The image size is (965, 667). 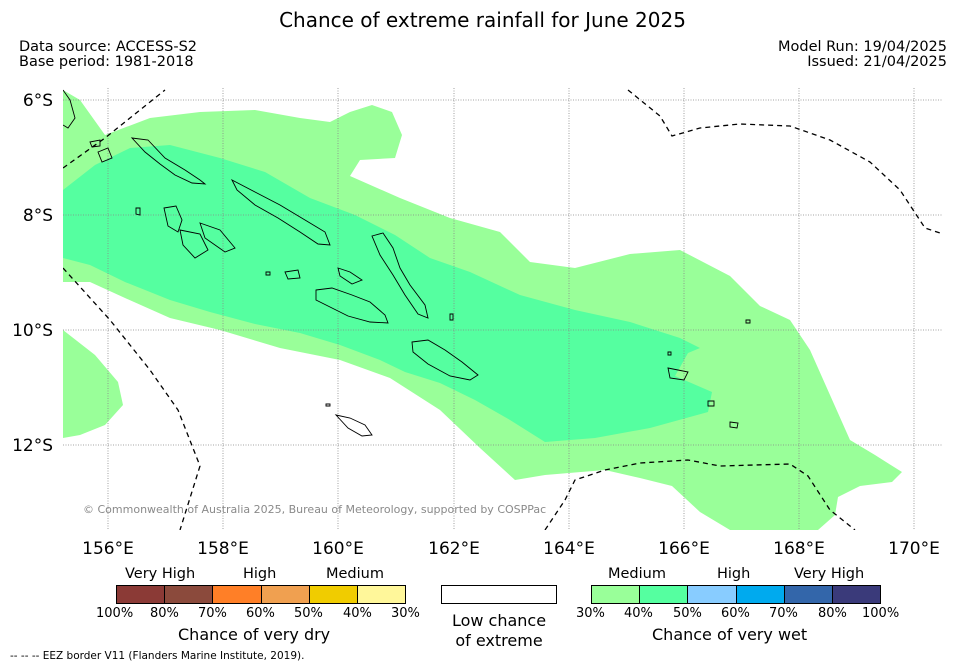 I want to click on lon-label-158e: 158°E, so click(x=223, y=549).